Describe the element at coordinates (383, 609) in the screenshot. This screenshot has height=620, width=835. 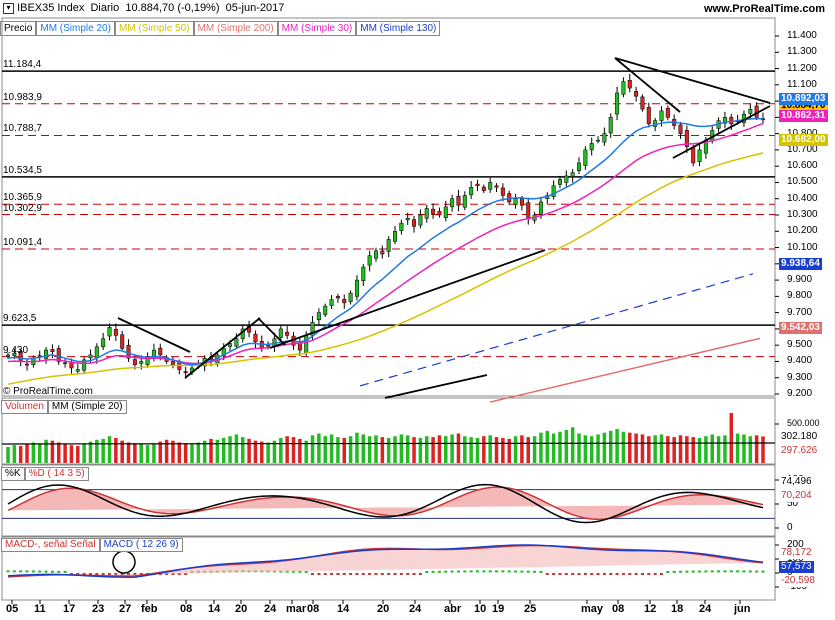
I see `x-tick-label: 20` at that location.